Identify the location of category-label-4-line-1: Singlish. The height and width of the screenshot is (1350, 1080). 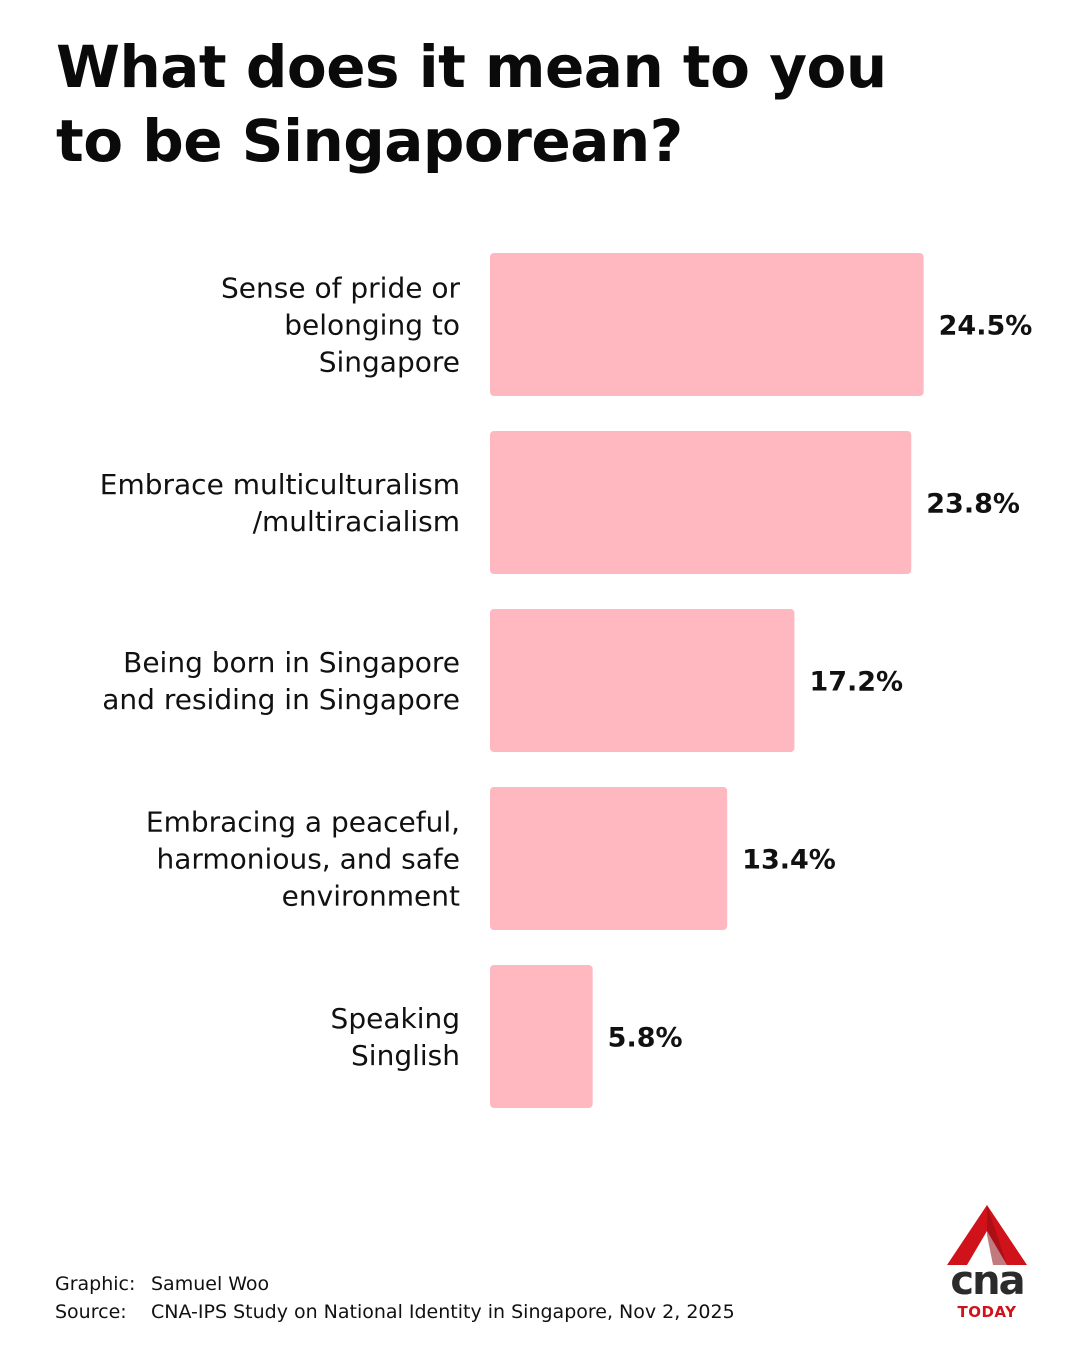
(405, 1055).